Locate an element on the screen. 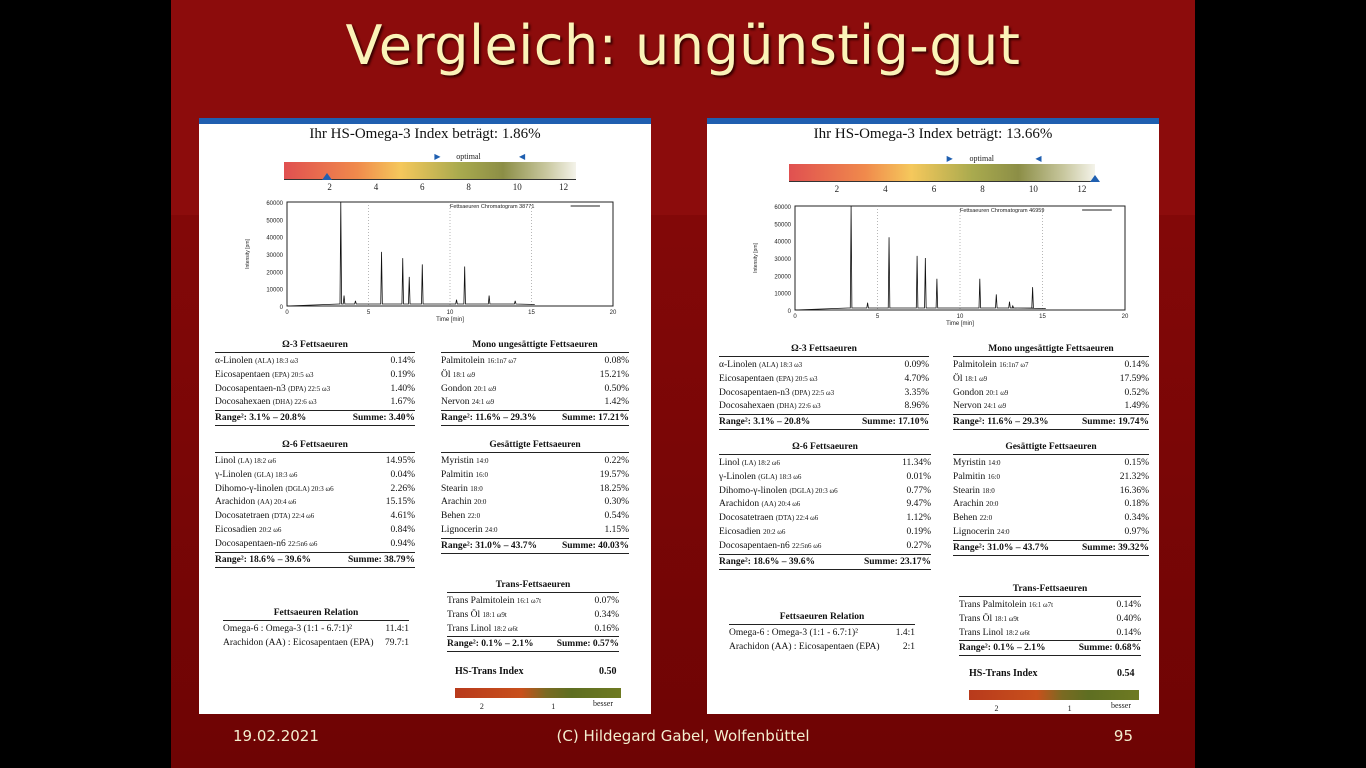 The width and height of the screenshot is (1366, 768). table-row: Eicosadien 20:2 ω6 0.19% is located at coordinates (825, 533).